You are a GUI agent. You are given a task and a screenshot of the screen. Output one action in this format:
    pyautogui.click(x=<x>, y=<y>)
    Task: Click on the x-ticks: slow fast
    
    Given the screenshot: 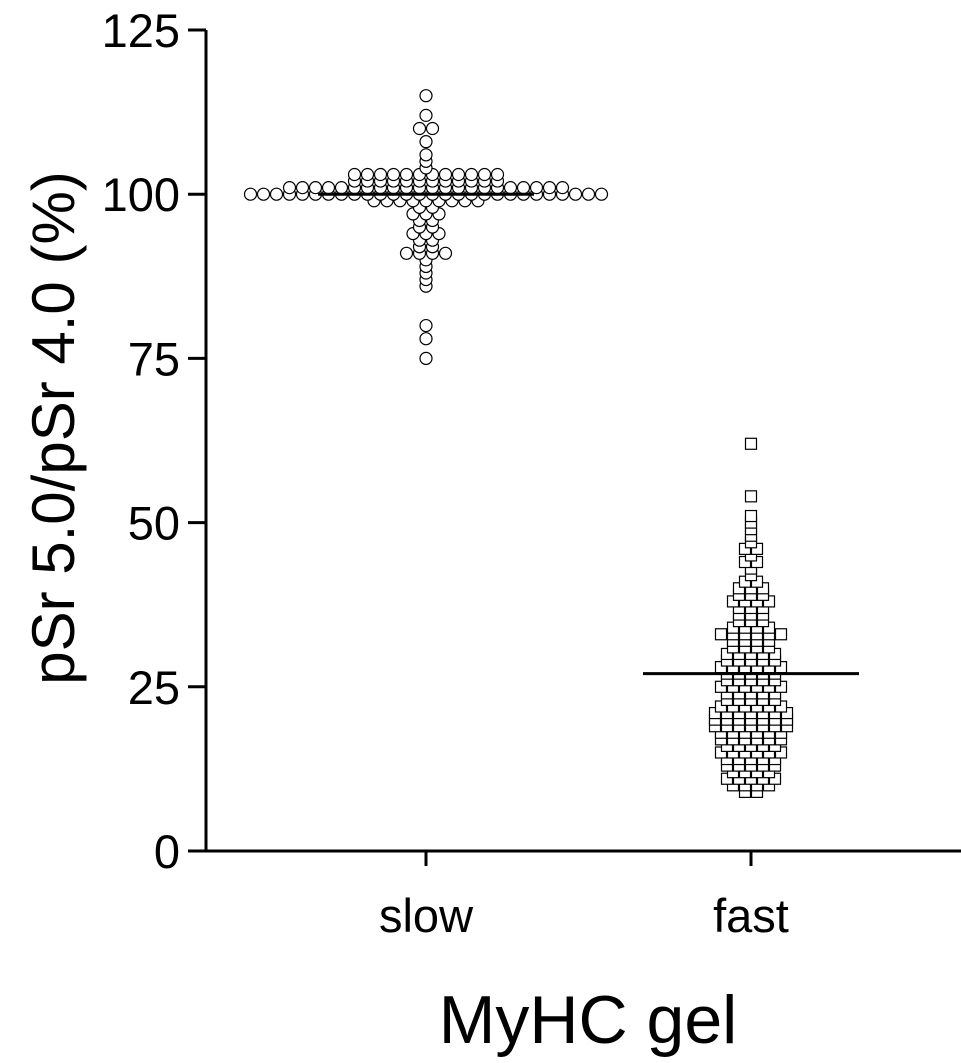 What is the action you would take?
    pyautogui.click(x=584, y=896)
    